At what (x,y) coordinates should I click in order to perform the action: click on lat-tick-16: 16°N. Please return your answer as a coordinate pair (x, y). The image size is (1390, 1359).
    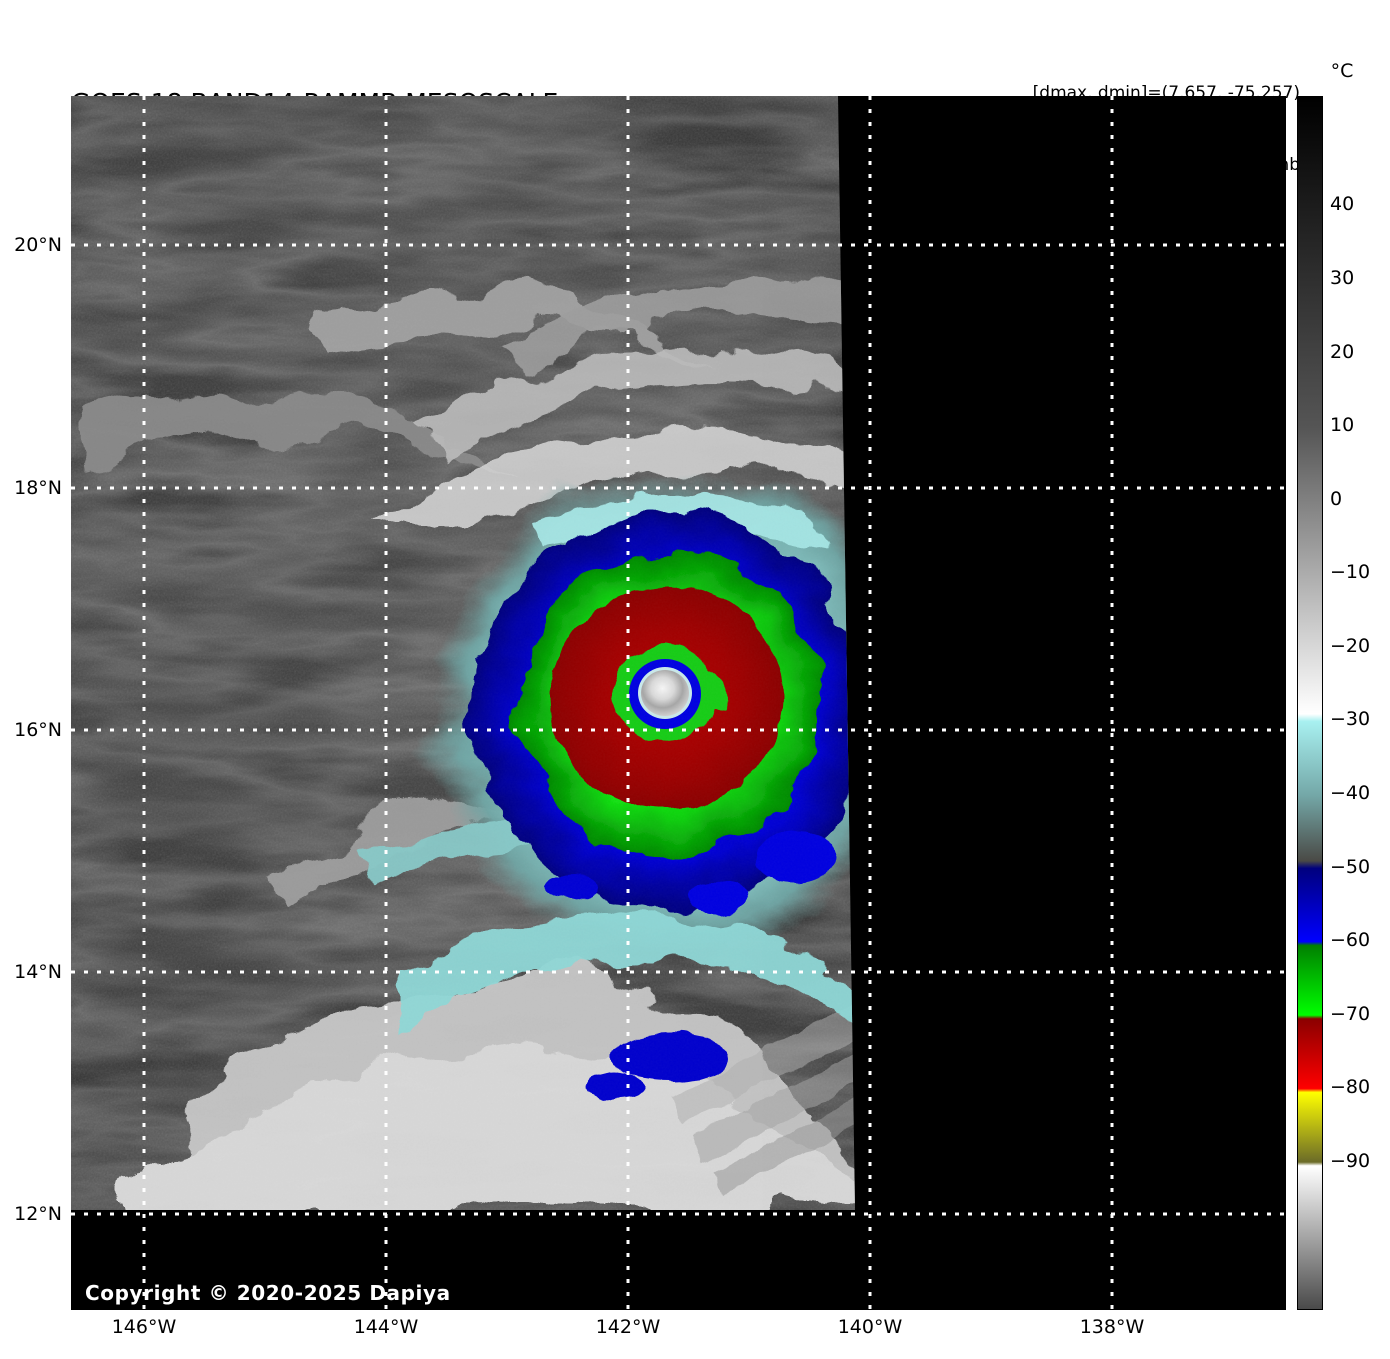
    Looking at the image, I should click on (38, 730).